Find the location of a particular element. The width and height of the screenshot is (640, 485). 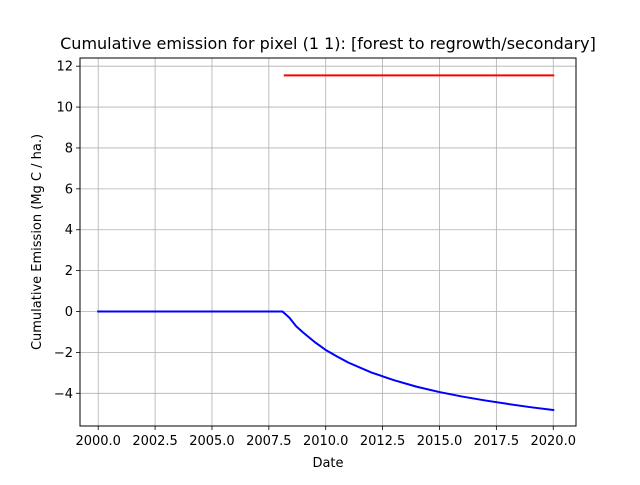

y-tick-label: 6 is located at coordinates (69, 189).